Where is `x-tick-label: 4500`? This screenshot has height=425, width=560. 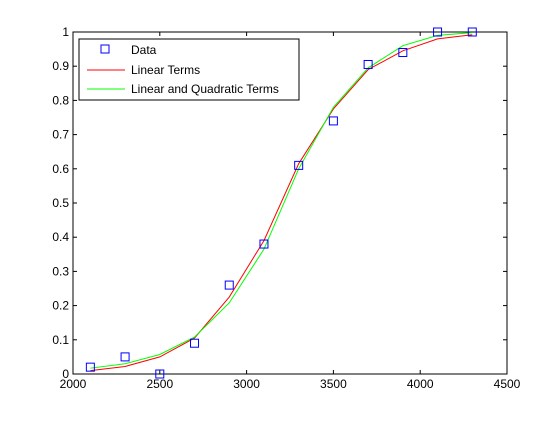
x-tick-label: 4500 is located at coordinates (507, 384).